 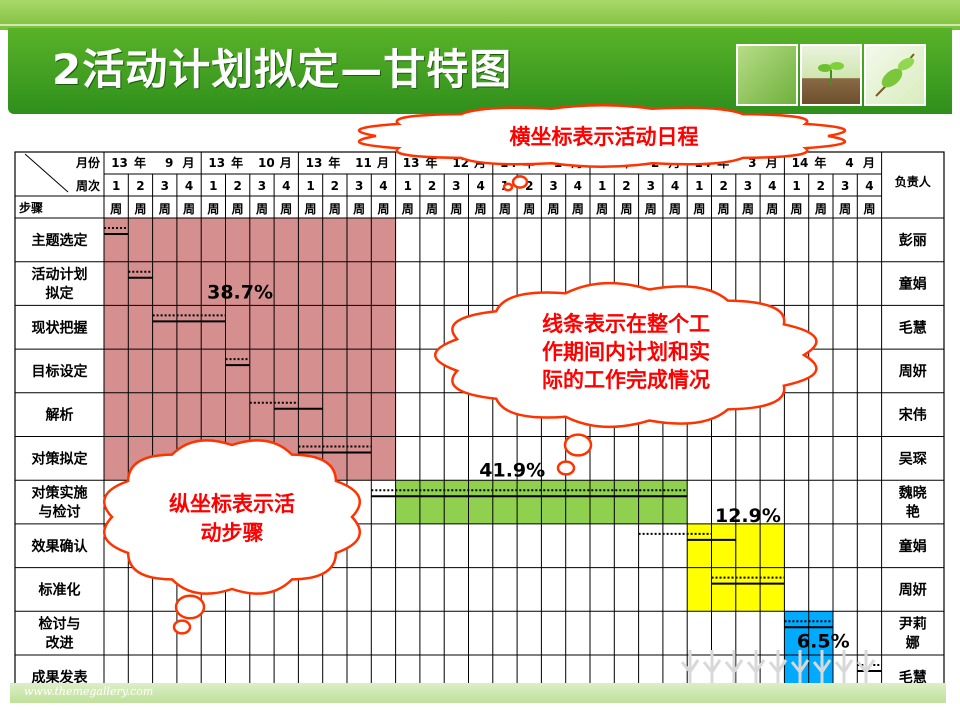 What do you see at coordinates (748, 516) in the screenshot?
I see `phase-percent-label: 12.9%` at bounding box center [748, 516].